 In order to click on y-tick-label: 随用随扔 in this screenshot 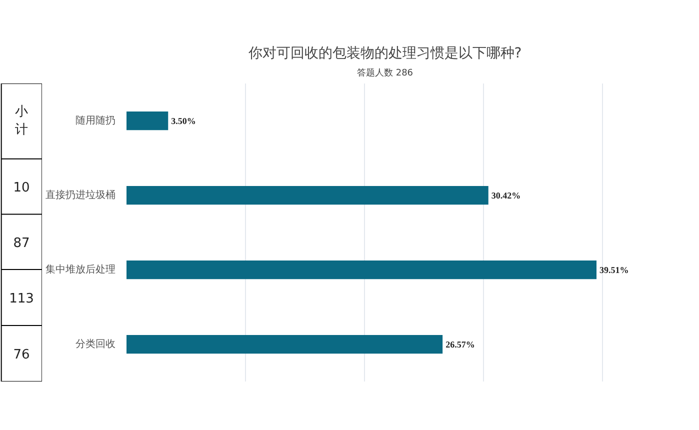, I will do `click(96, 120)`.